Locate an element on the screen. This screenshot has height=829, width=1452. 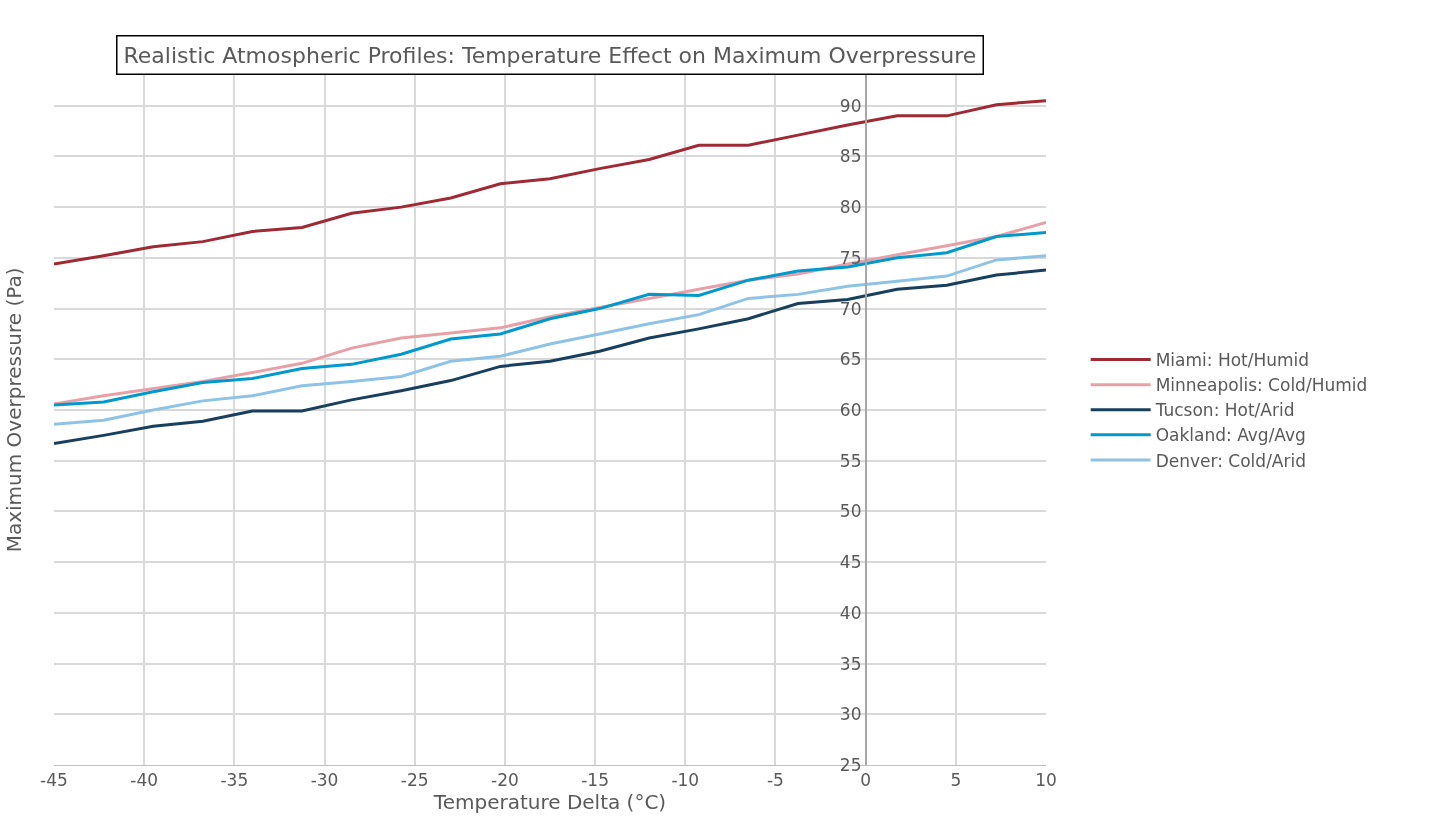
y-tick-label: 55 is located at coordinates (850, 460).